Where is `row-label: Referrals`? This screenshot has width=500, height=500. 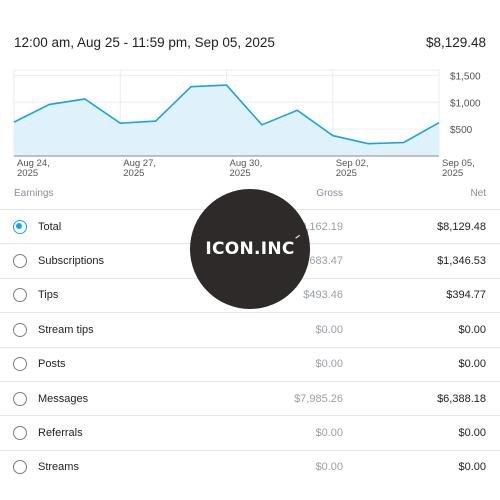 row-label: Referrals is located at coordinates (60, 433).